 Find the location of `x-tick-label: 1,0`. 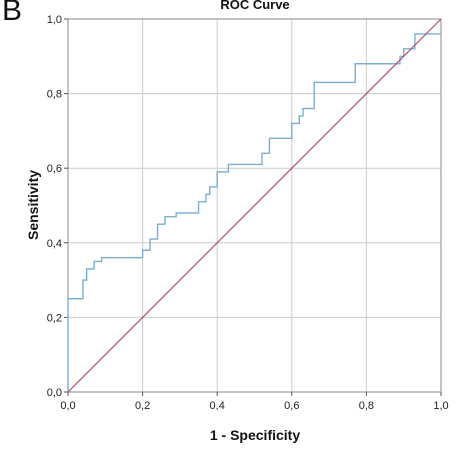

x-tick-label: 1,0 is located at coordinates (440, 406).